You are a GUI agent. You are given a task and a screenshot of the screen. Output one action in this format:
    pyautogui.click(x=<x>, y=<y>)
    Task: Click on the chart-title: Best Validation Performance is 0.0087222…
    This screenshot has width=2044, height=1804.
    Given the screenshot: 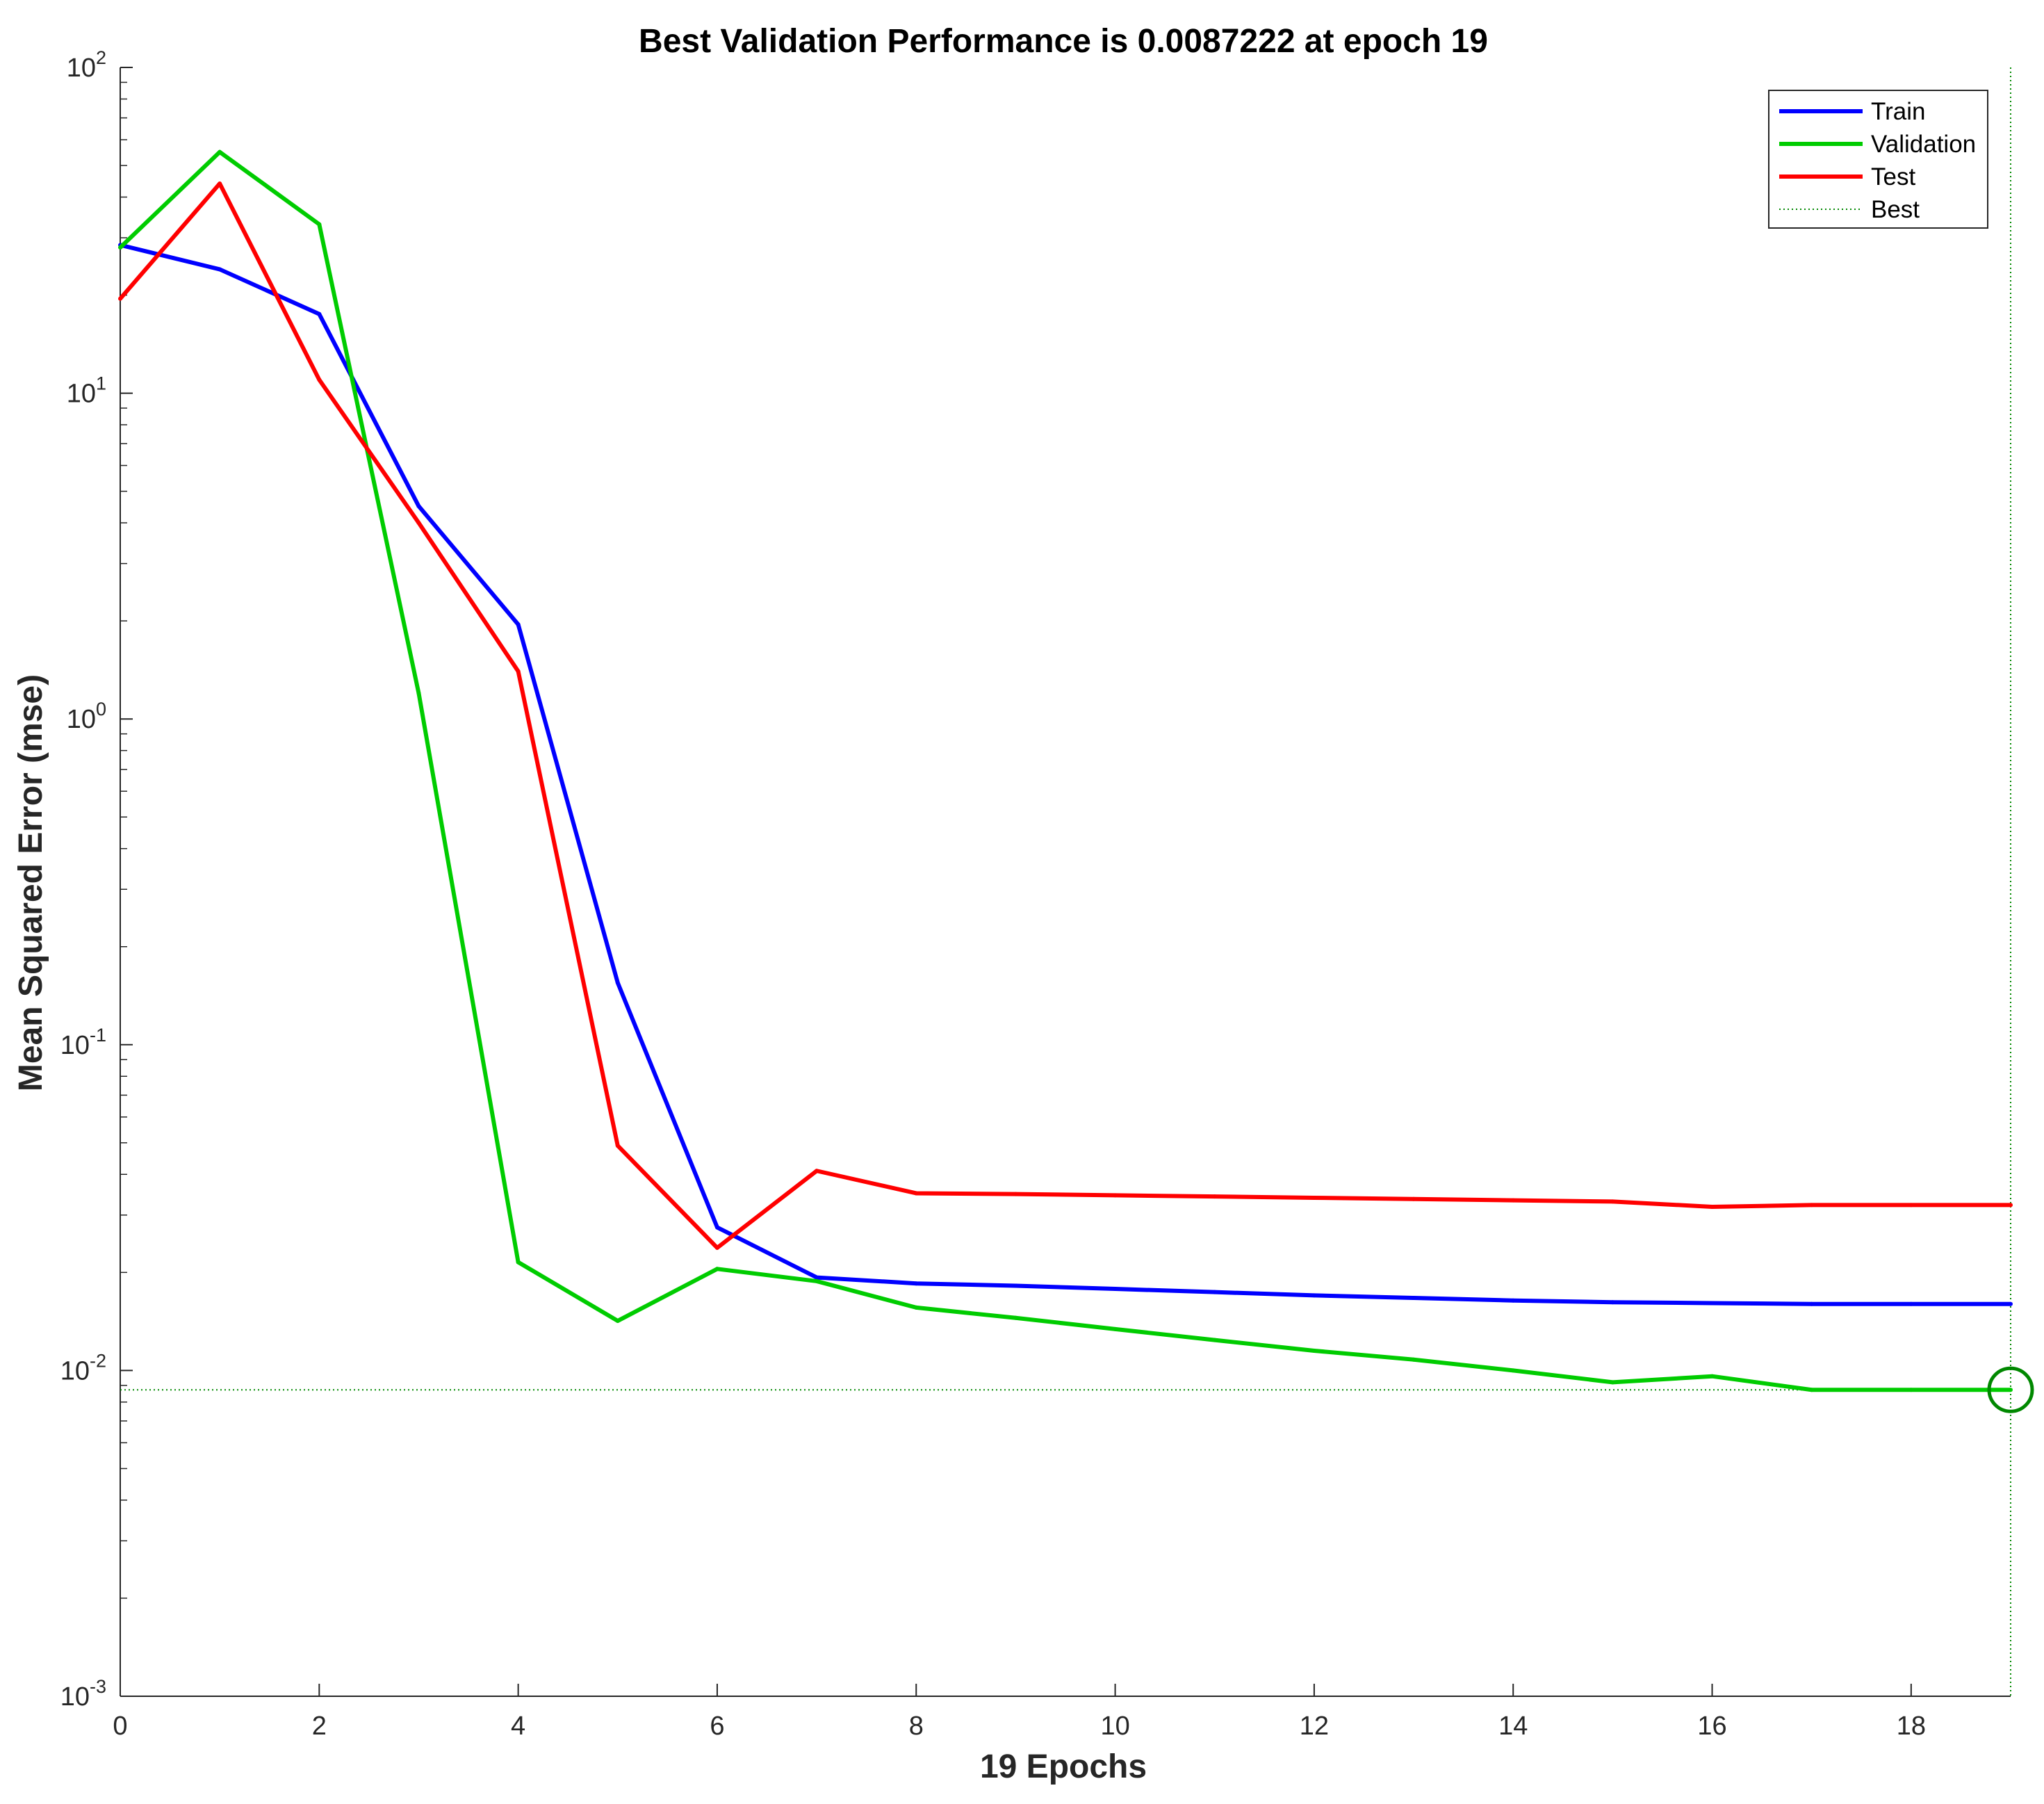 What is the action you would take?
    pyautogui.click(x=1063, y=41)
    